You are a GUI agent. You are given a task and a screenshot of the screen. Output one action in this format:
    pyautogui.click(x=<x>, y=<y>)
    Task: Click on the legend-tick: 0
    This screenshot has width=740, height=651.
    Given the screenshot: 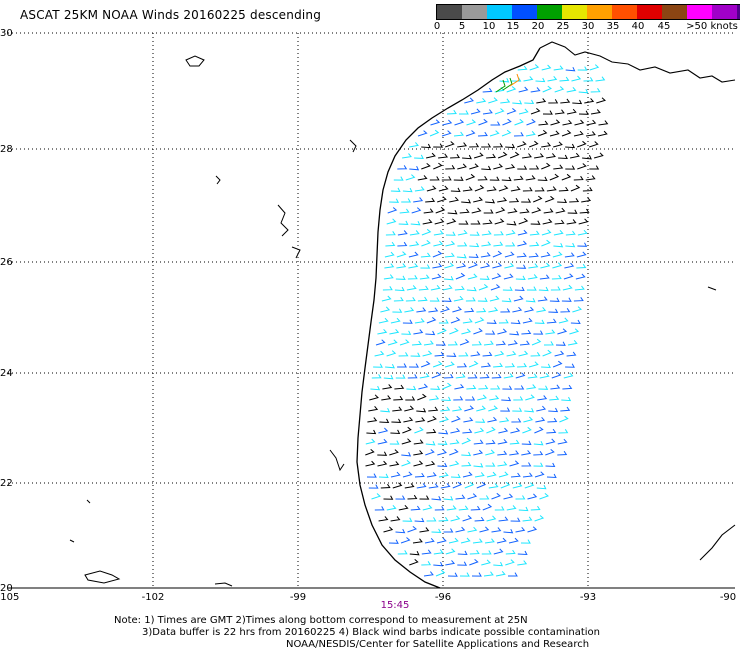 What is the action you would take?
    pyautogui.click(x=437, y=26)
    